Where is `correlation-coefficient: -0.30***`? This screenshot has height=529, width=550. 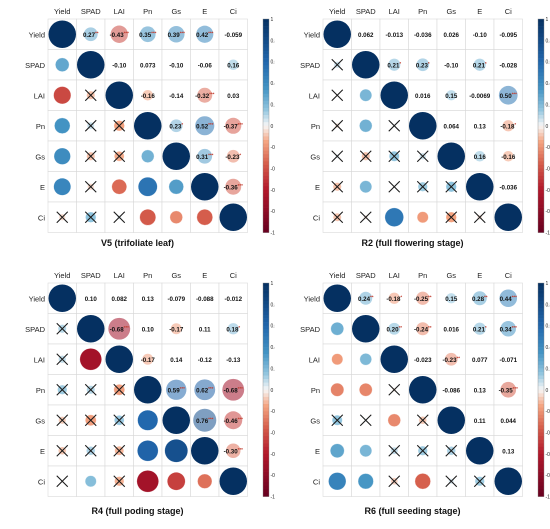
correlation-coefficient: -0.30*** is located at coordinates (234, 451).